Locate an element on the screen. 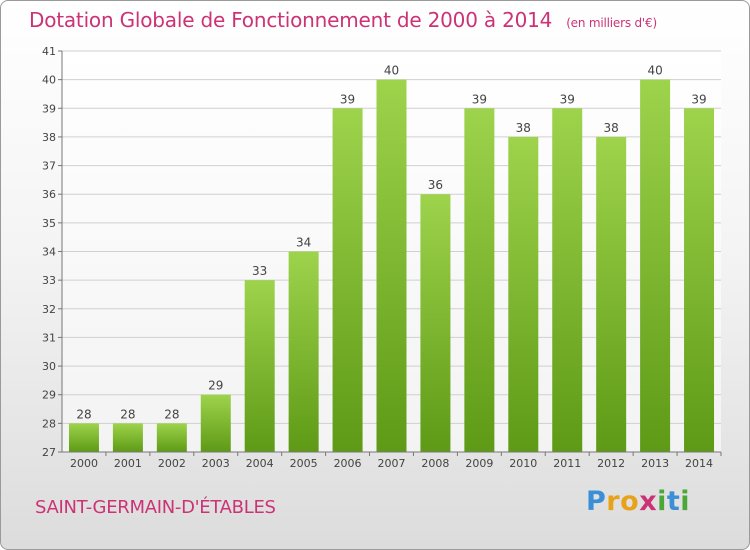 The image size is (750, 550). bar-value-label: 33 is located at coordinates (259, 271).